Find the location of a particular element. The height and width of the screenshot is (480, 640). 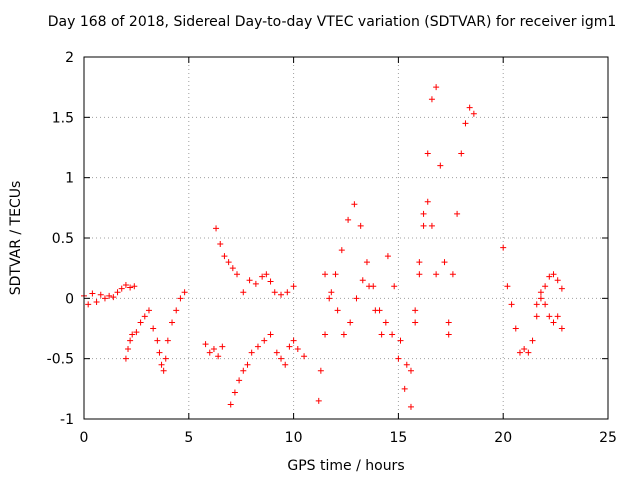

x-axis-label: GPS time / hours is located at coordinates (345, 466).